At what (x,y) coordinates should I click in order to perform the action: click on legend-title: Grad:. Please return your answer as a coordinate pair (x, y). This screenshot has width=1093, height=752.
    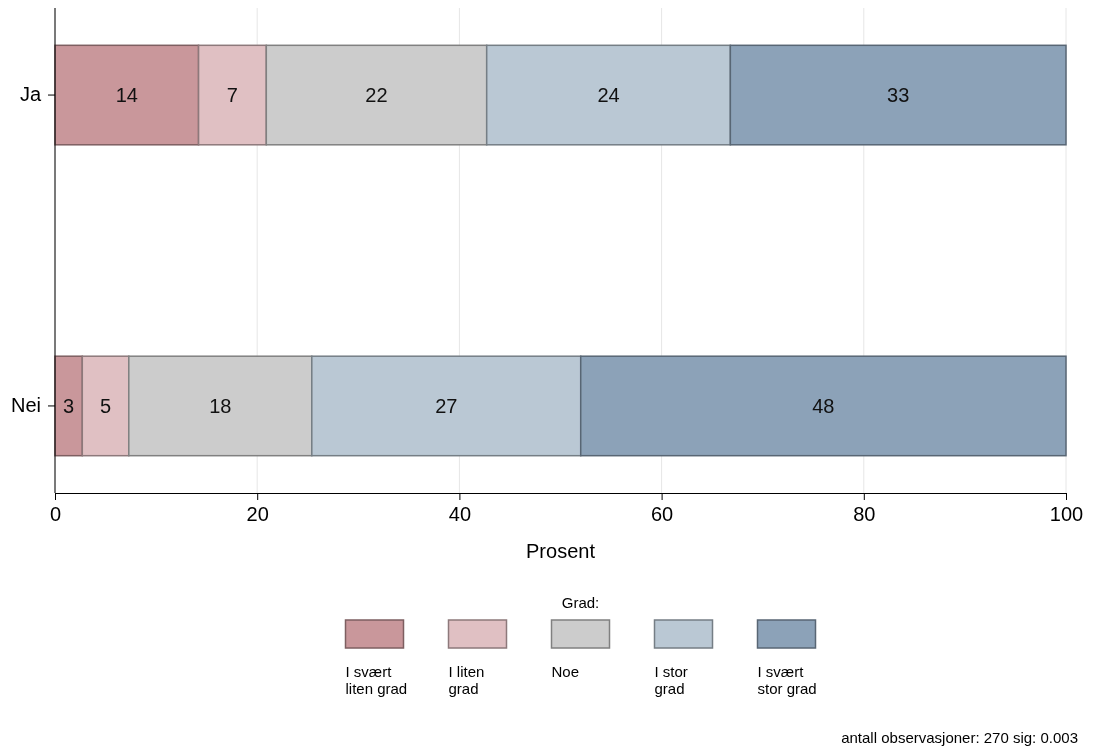
    Looking at the image, I should click on (580, 602).